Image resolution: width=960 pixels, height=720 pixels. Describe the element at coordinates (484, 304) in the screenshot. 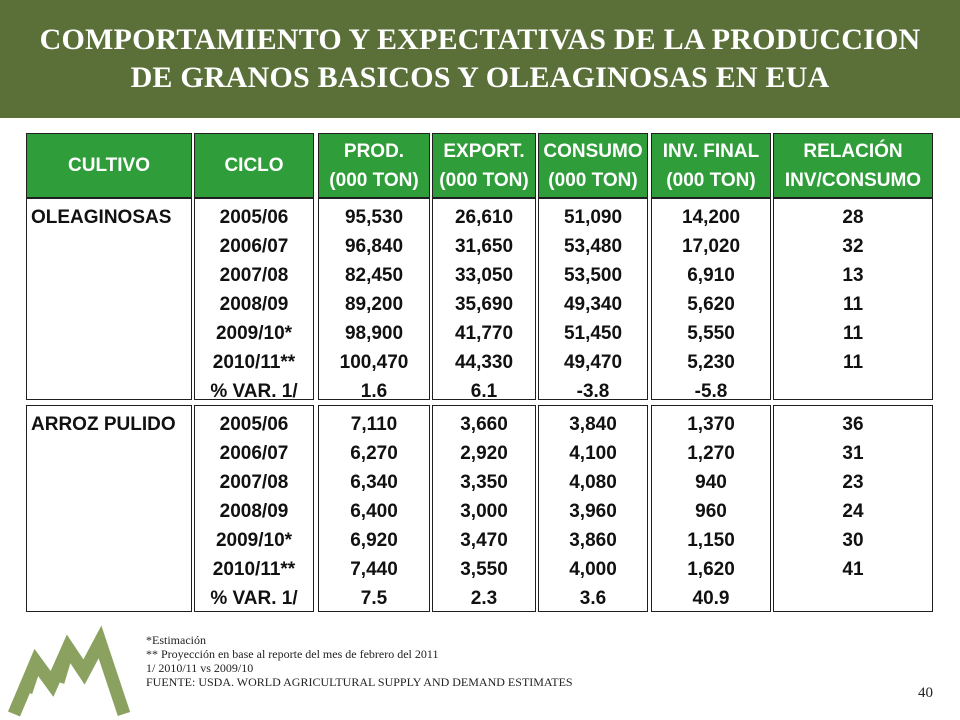

I see `table-cell-export: 35,690` at that location.